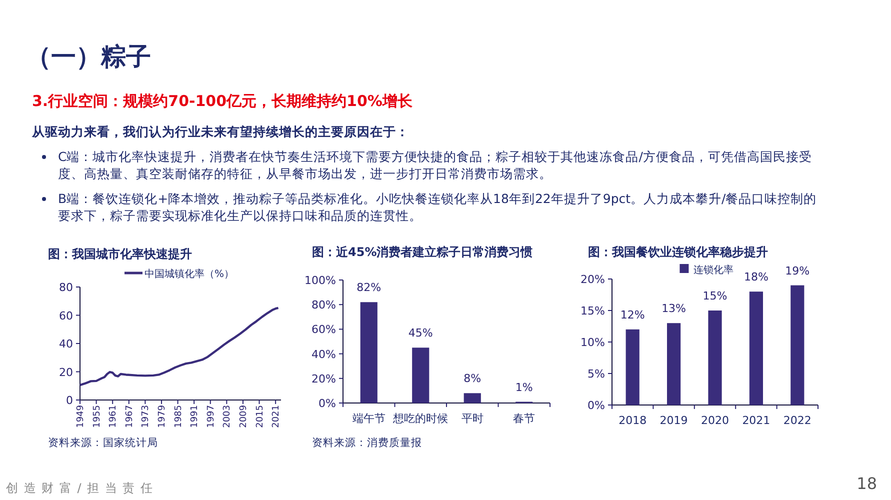 The height and width of the screenshot is (500, 891). Describe the element at coordinates (81, 416) in the screenshot. I see `x-tick-label: 1949` at that location.